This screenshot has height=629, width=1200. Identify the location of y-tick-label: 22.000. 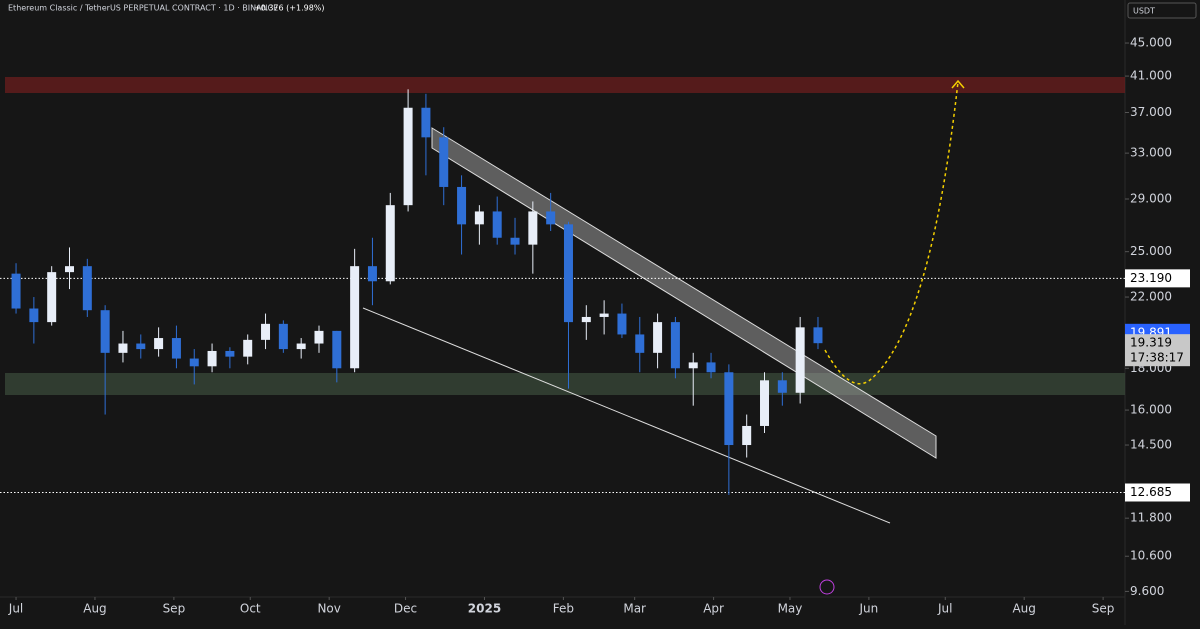
(1151, 297).